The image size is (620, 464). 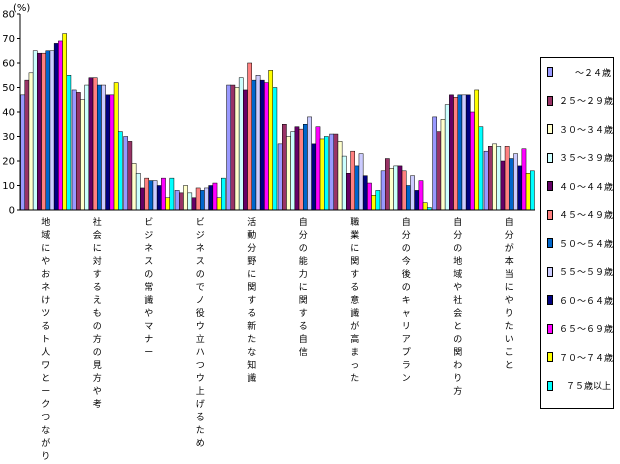 What do you see at coordinates (8, 15) in the screenshot?
I see `y-tick-label: 80` at bounding box center [8, 15].